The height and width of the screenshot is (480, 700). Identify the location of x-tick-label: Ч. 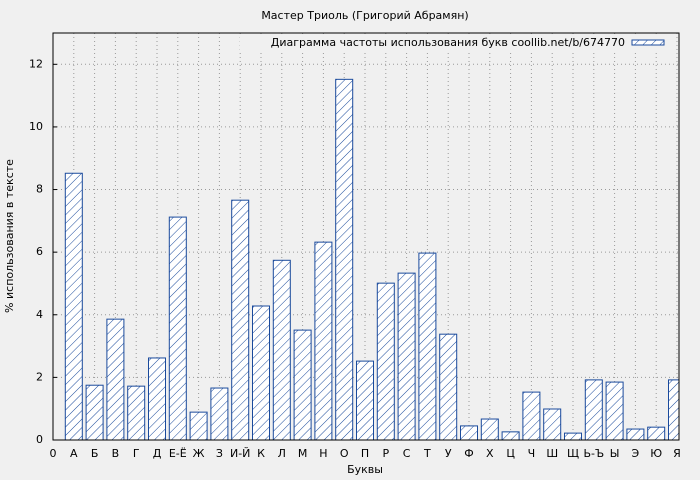
(532, 453).